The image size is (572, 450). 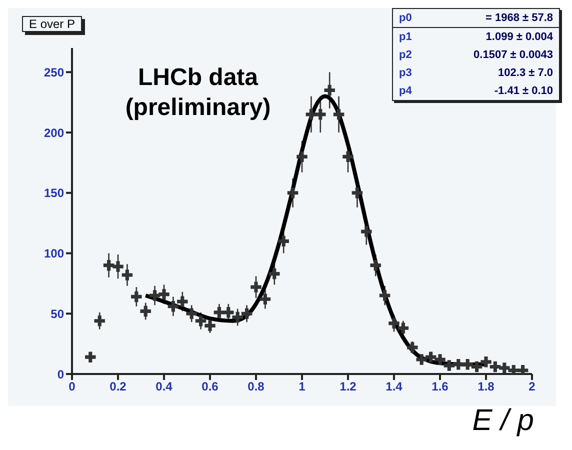 What do you see at coordinates (198, 93) in the screenshot?
I see `annotation: LHCb data (preliminary)` at bounding box center [198, 93].